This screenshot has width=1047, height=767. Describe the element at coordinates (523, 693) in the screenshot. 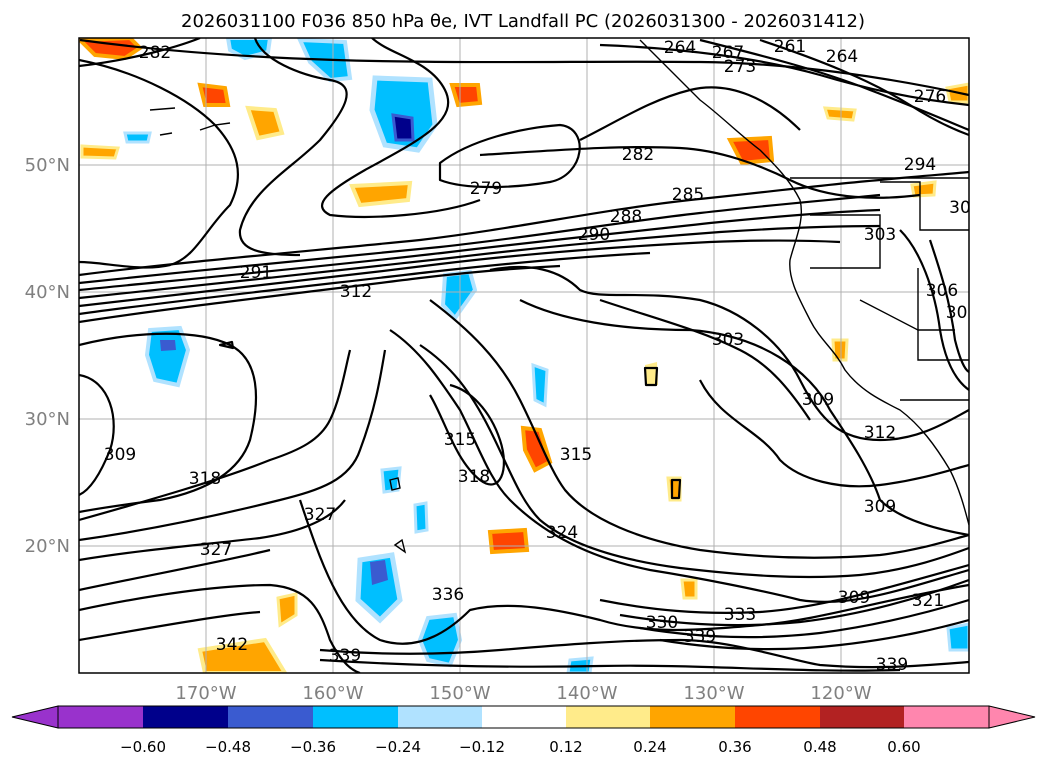

I see `lon-tick-labels: 170°W 160°W 150°W 140°W 130°W 120°W` at that location.